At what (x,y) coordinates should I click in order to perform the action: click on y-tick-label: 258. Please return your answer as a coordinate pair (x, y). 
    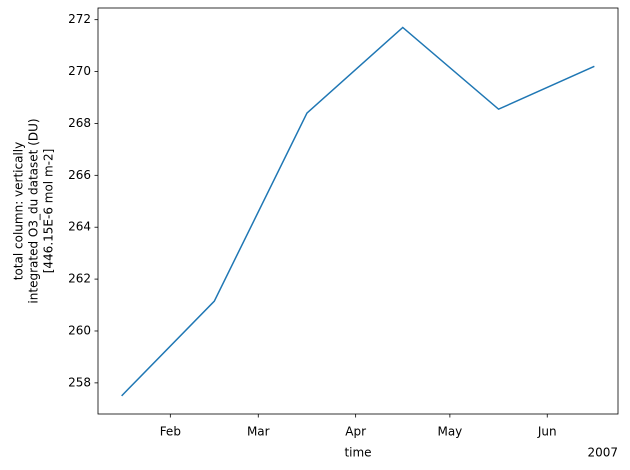
    Looking at the image, I should click on (79, 382).